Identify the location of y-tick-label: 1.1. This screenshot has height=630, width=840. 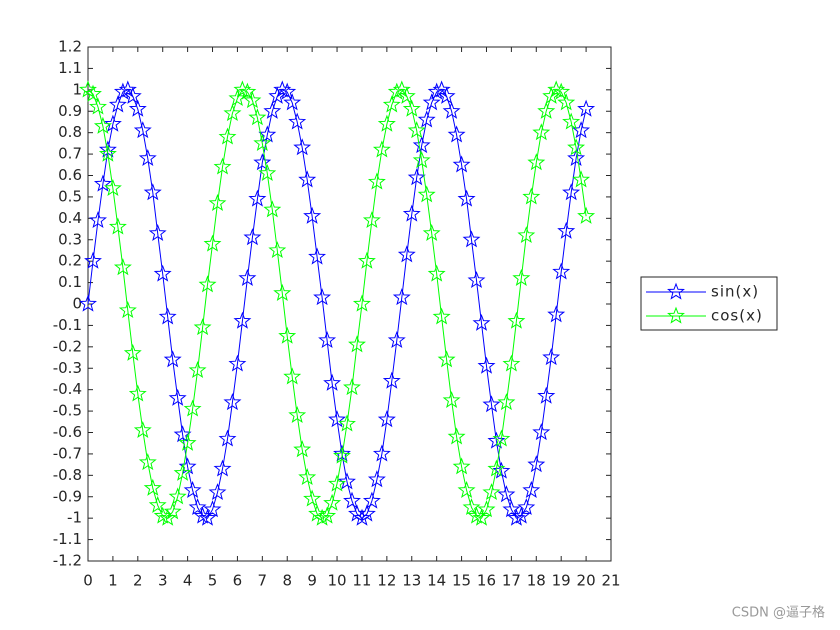
(70, 68).